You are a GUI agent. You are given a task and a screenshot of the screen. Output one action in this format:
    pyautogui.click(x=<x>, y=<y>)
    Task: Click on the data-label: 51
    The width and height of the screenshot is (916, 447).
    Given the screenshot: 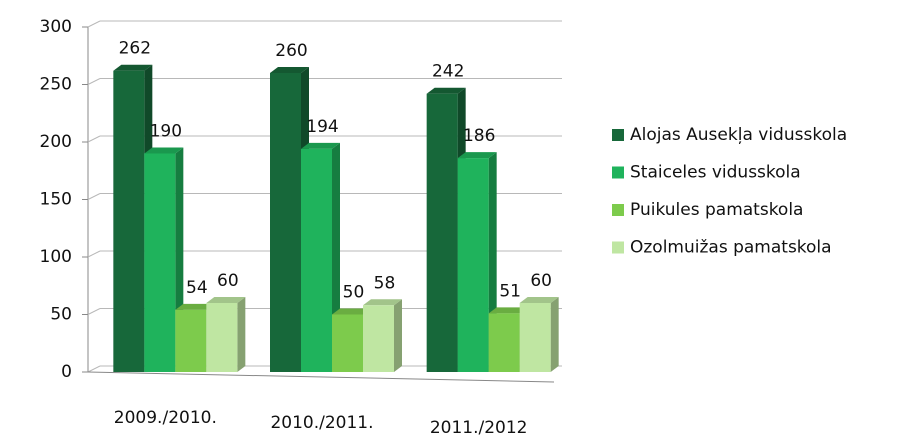 What is the action you would take?
    pyautogui.click(x=510, y=291)
    